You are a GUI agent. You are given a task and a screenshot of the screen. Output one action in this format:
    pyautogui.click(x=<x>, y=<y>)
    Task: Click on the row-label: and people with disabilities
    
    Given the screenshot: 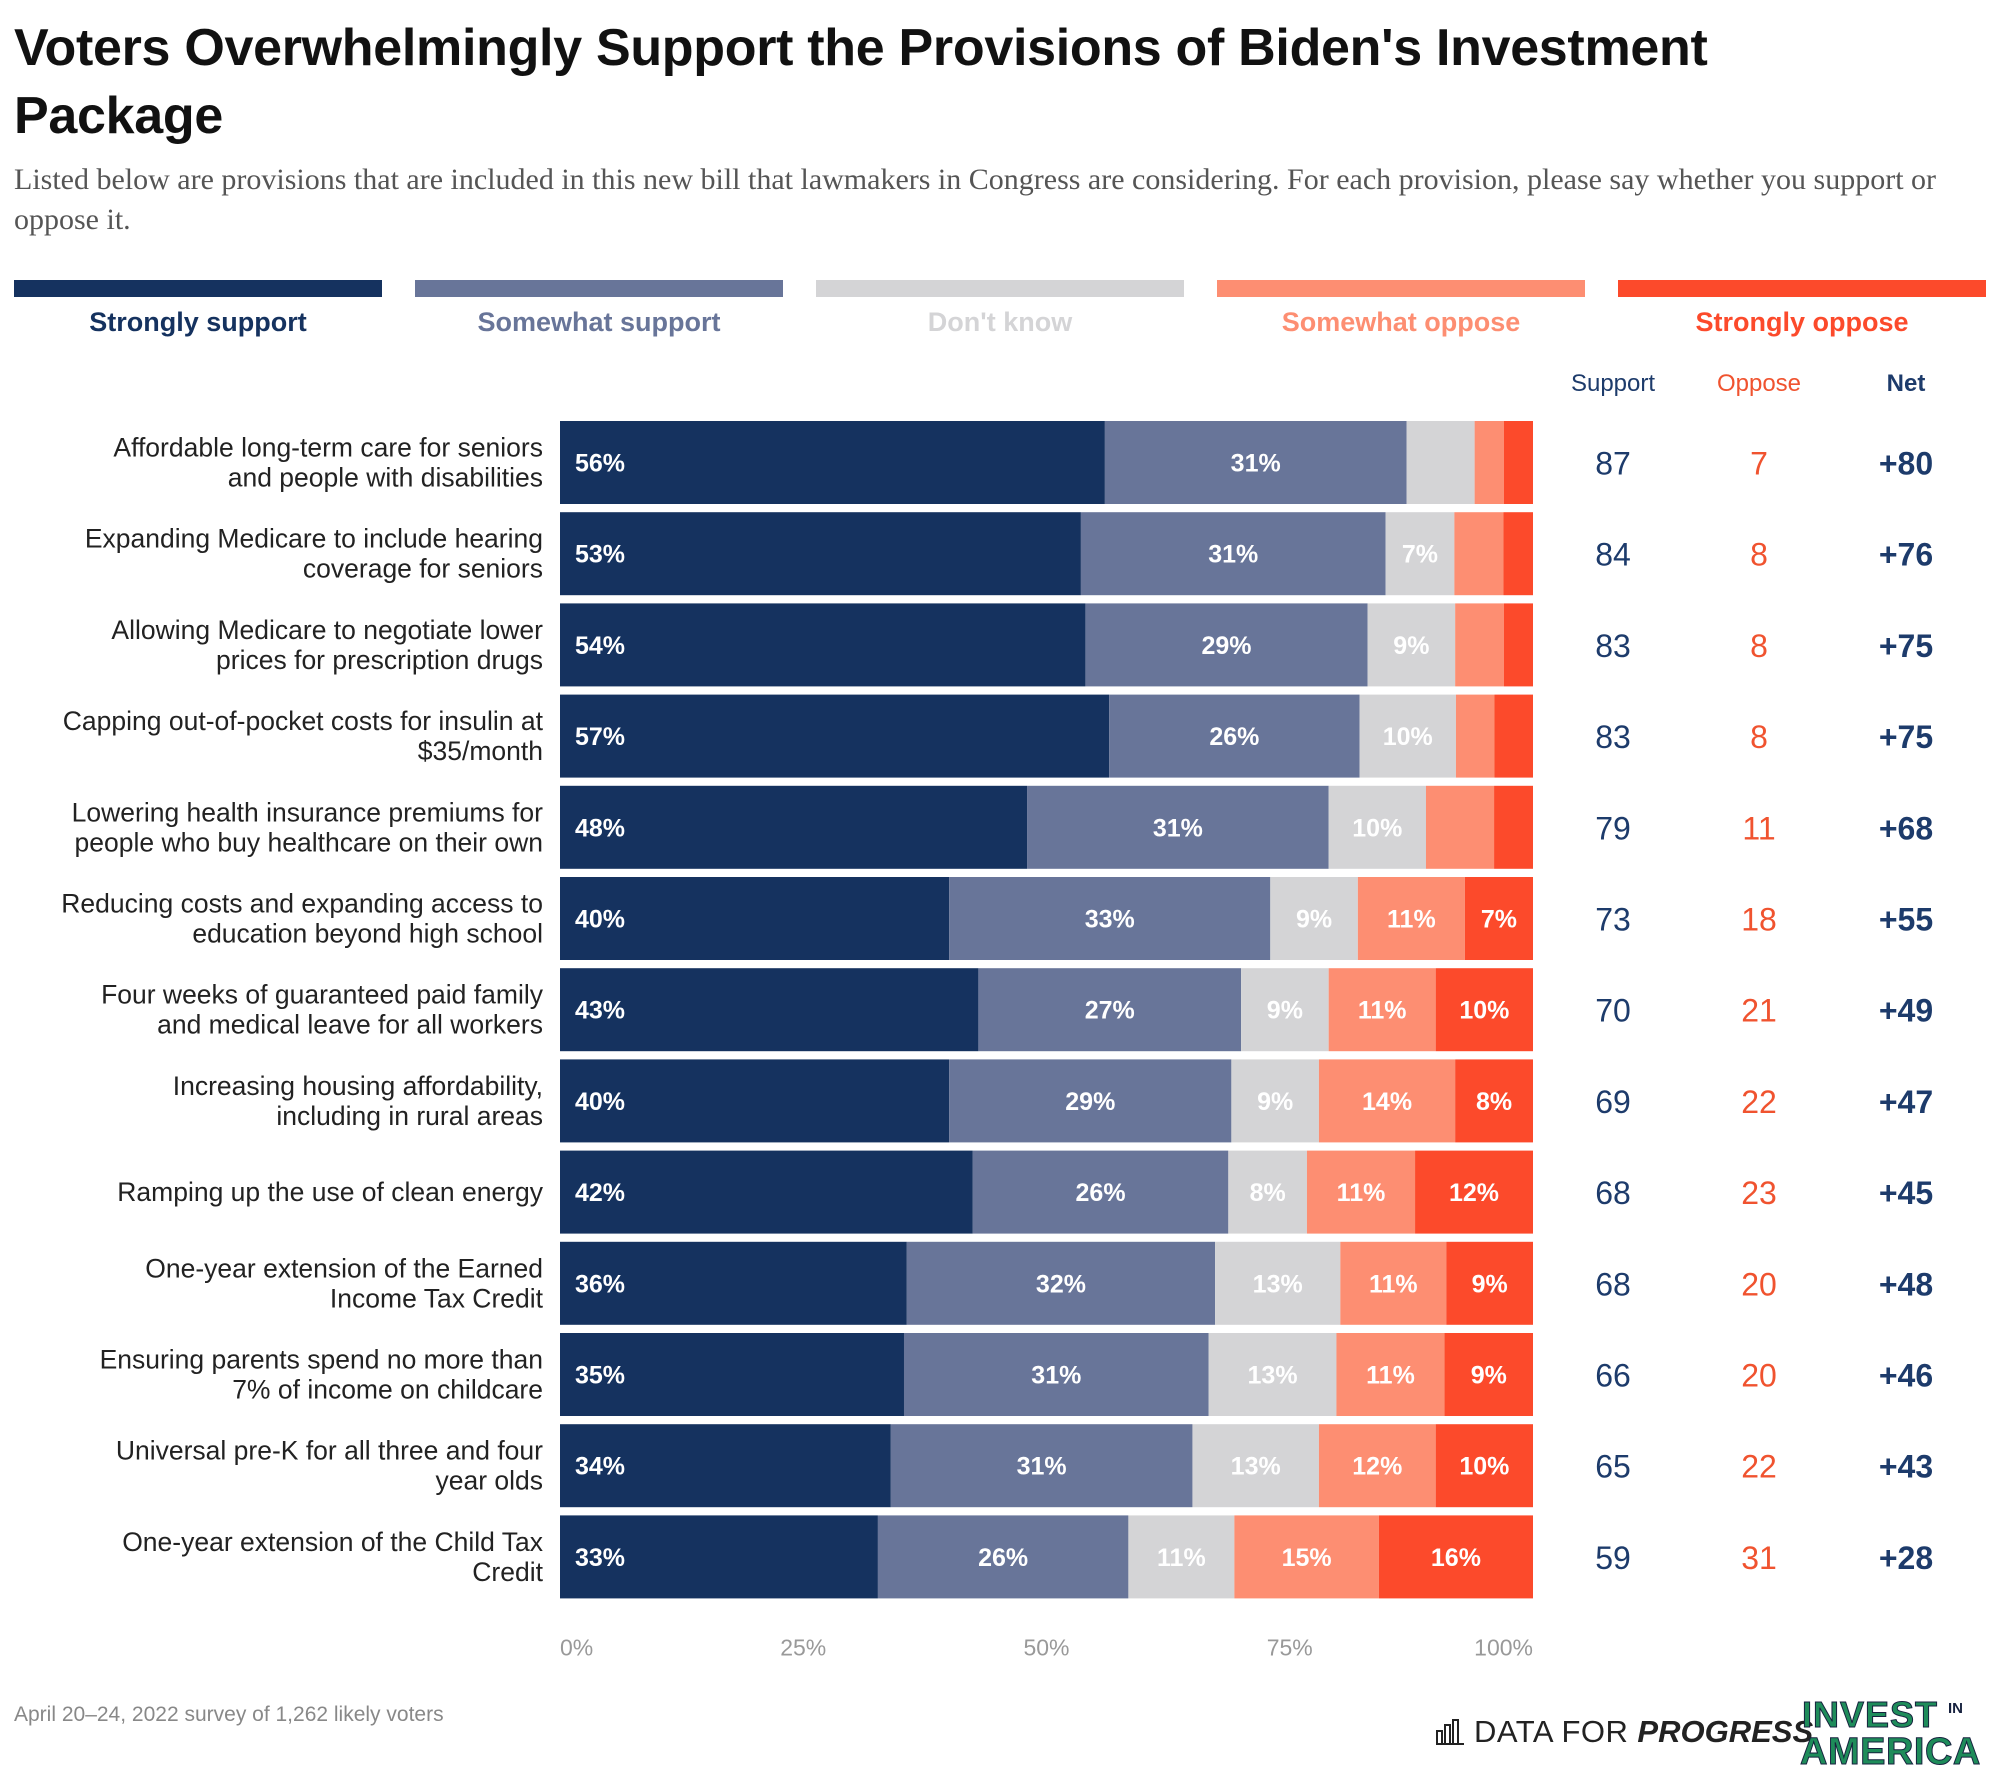 What is the action you would take?
    pyautogui.click(x=385, y=478)
    